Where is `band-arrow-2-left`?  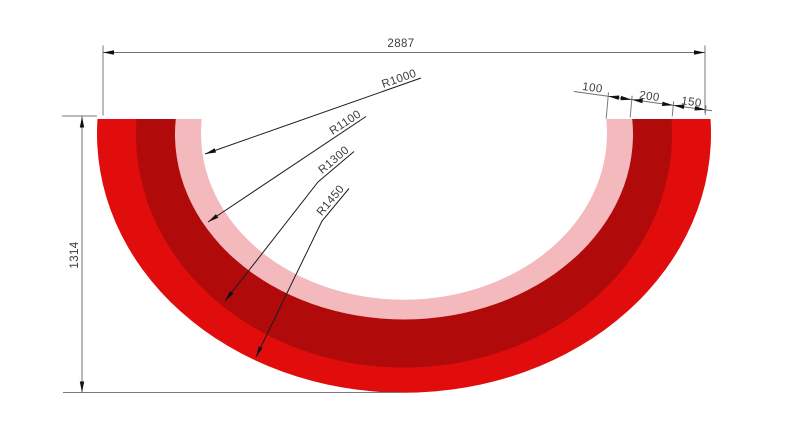
band-arrow-2-left is located at coordinates (637, 101).